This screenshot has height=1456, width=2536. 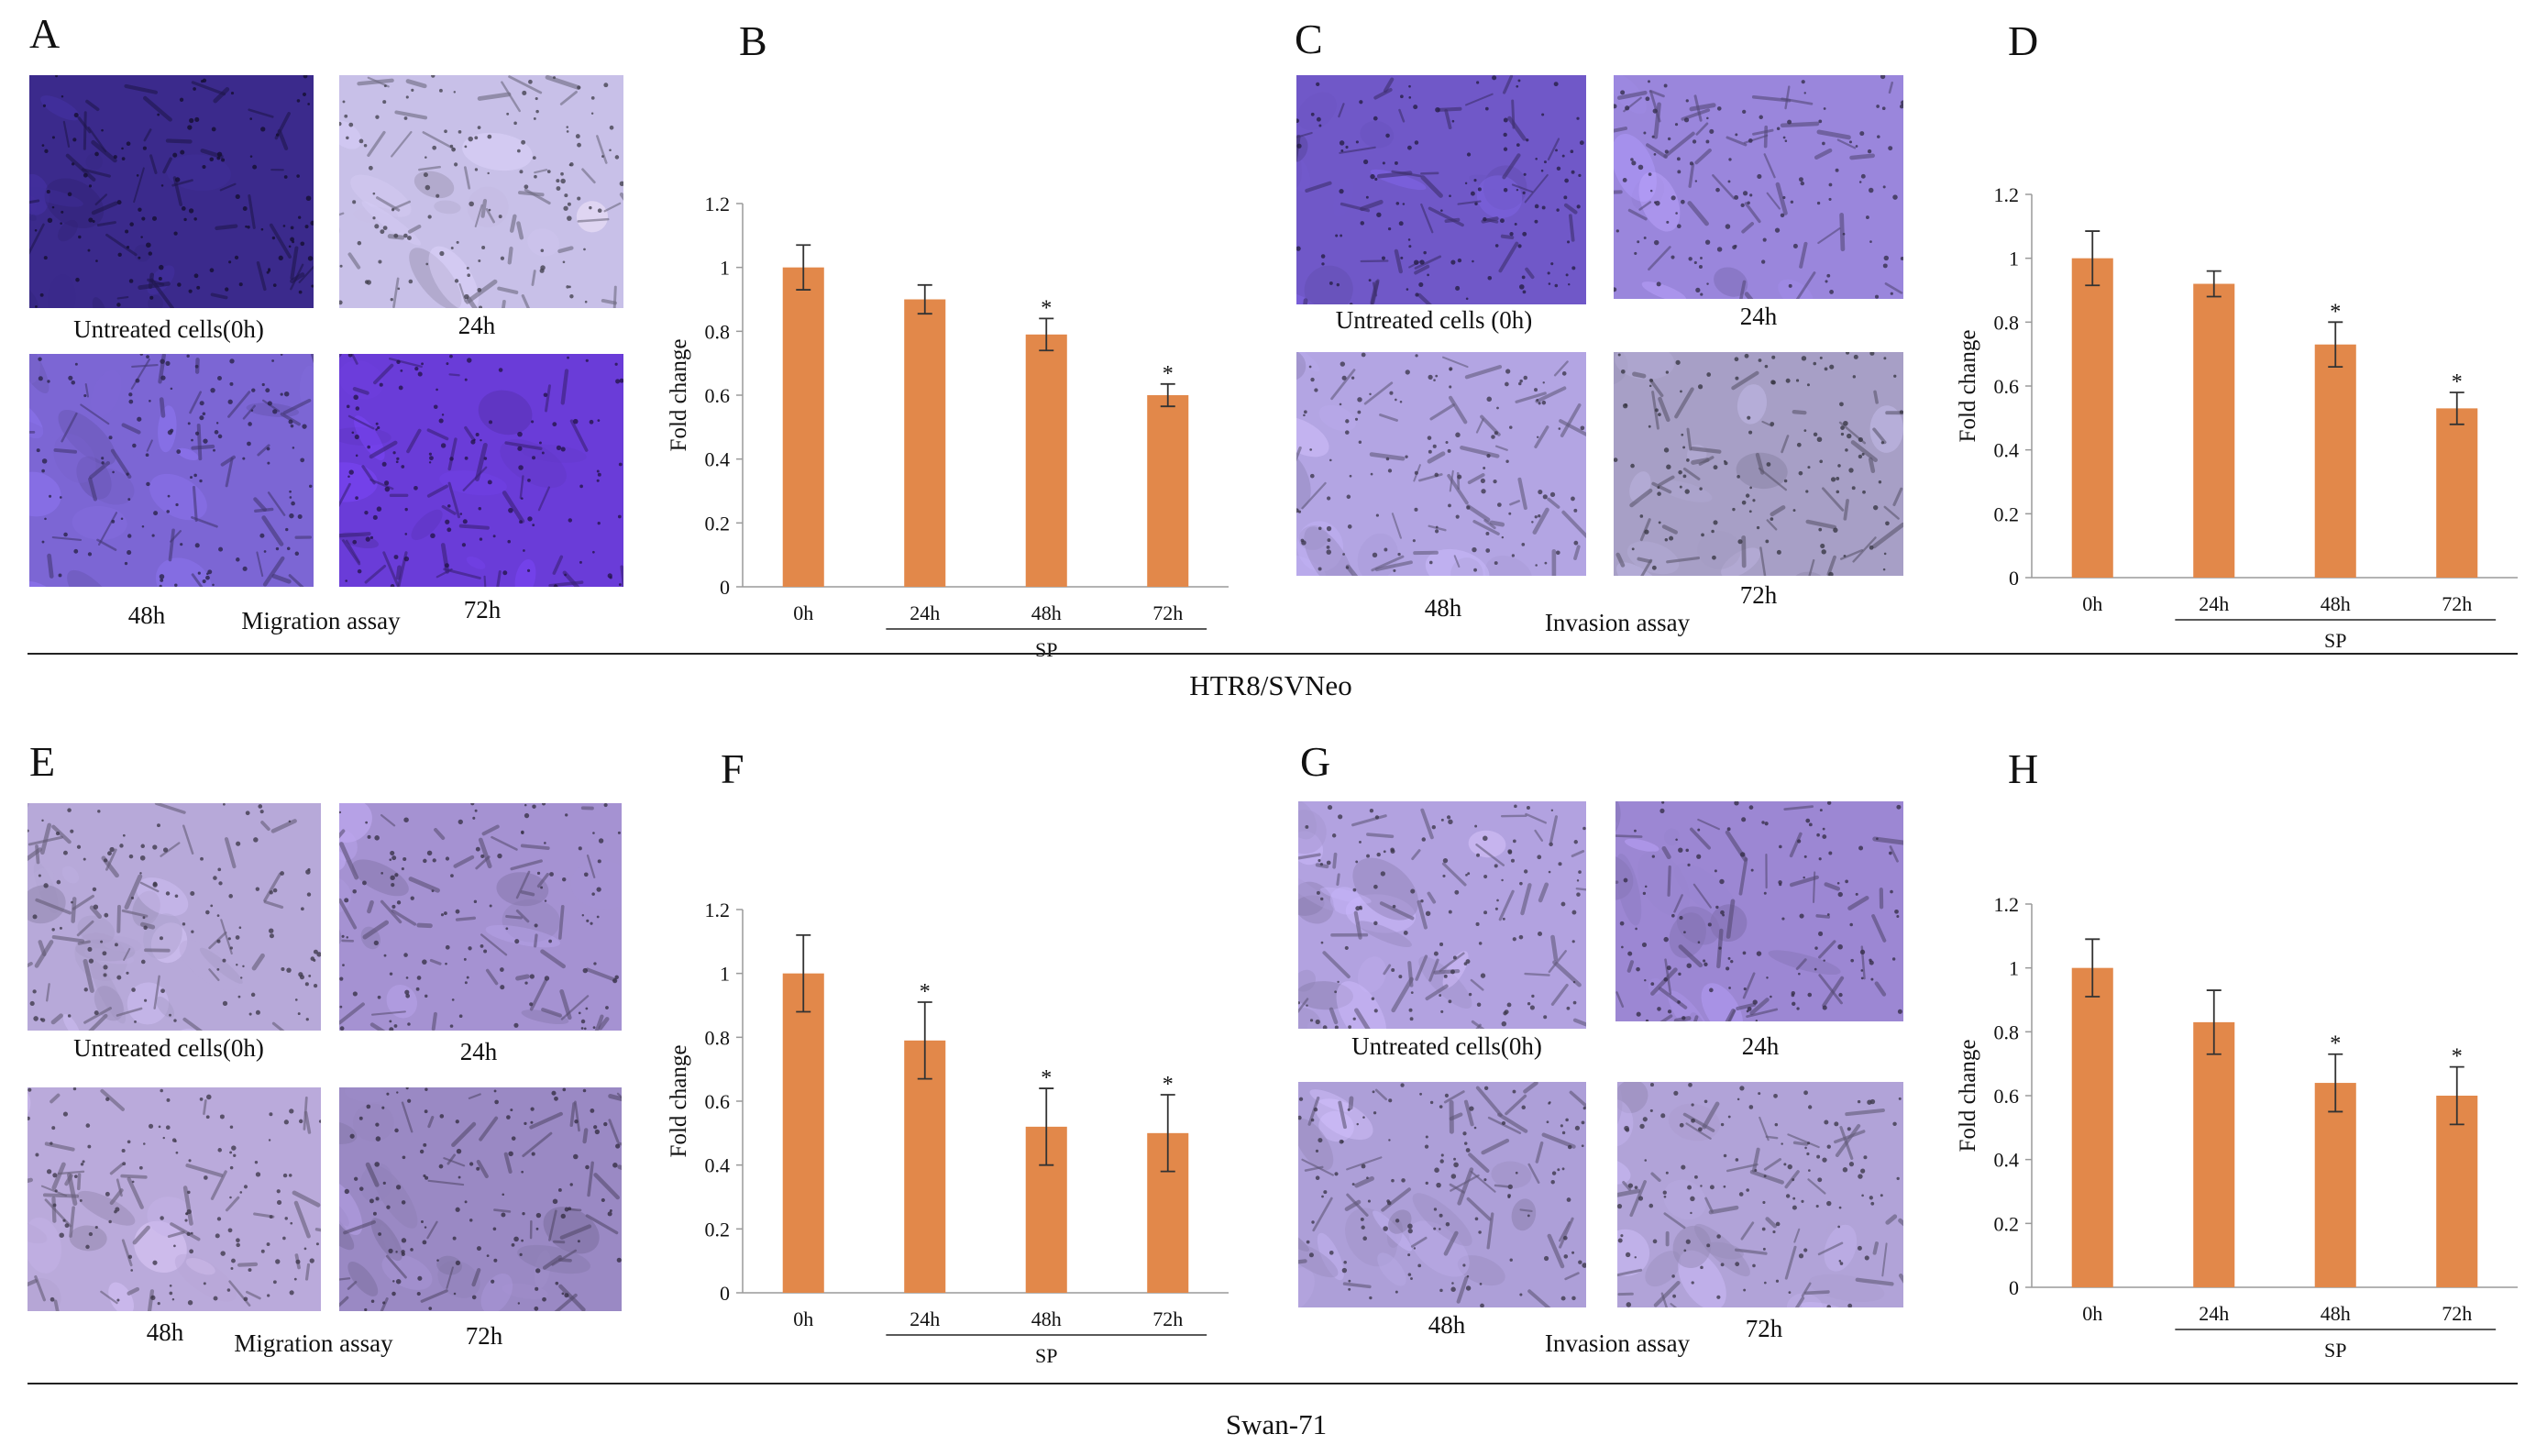 What do you see at coordinates (1277, 1424) in the screenshot?
I see `cell-line-label-bottom: Swan-71` at bounding box center [1277, 1424].